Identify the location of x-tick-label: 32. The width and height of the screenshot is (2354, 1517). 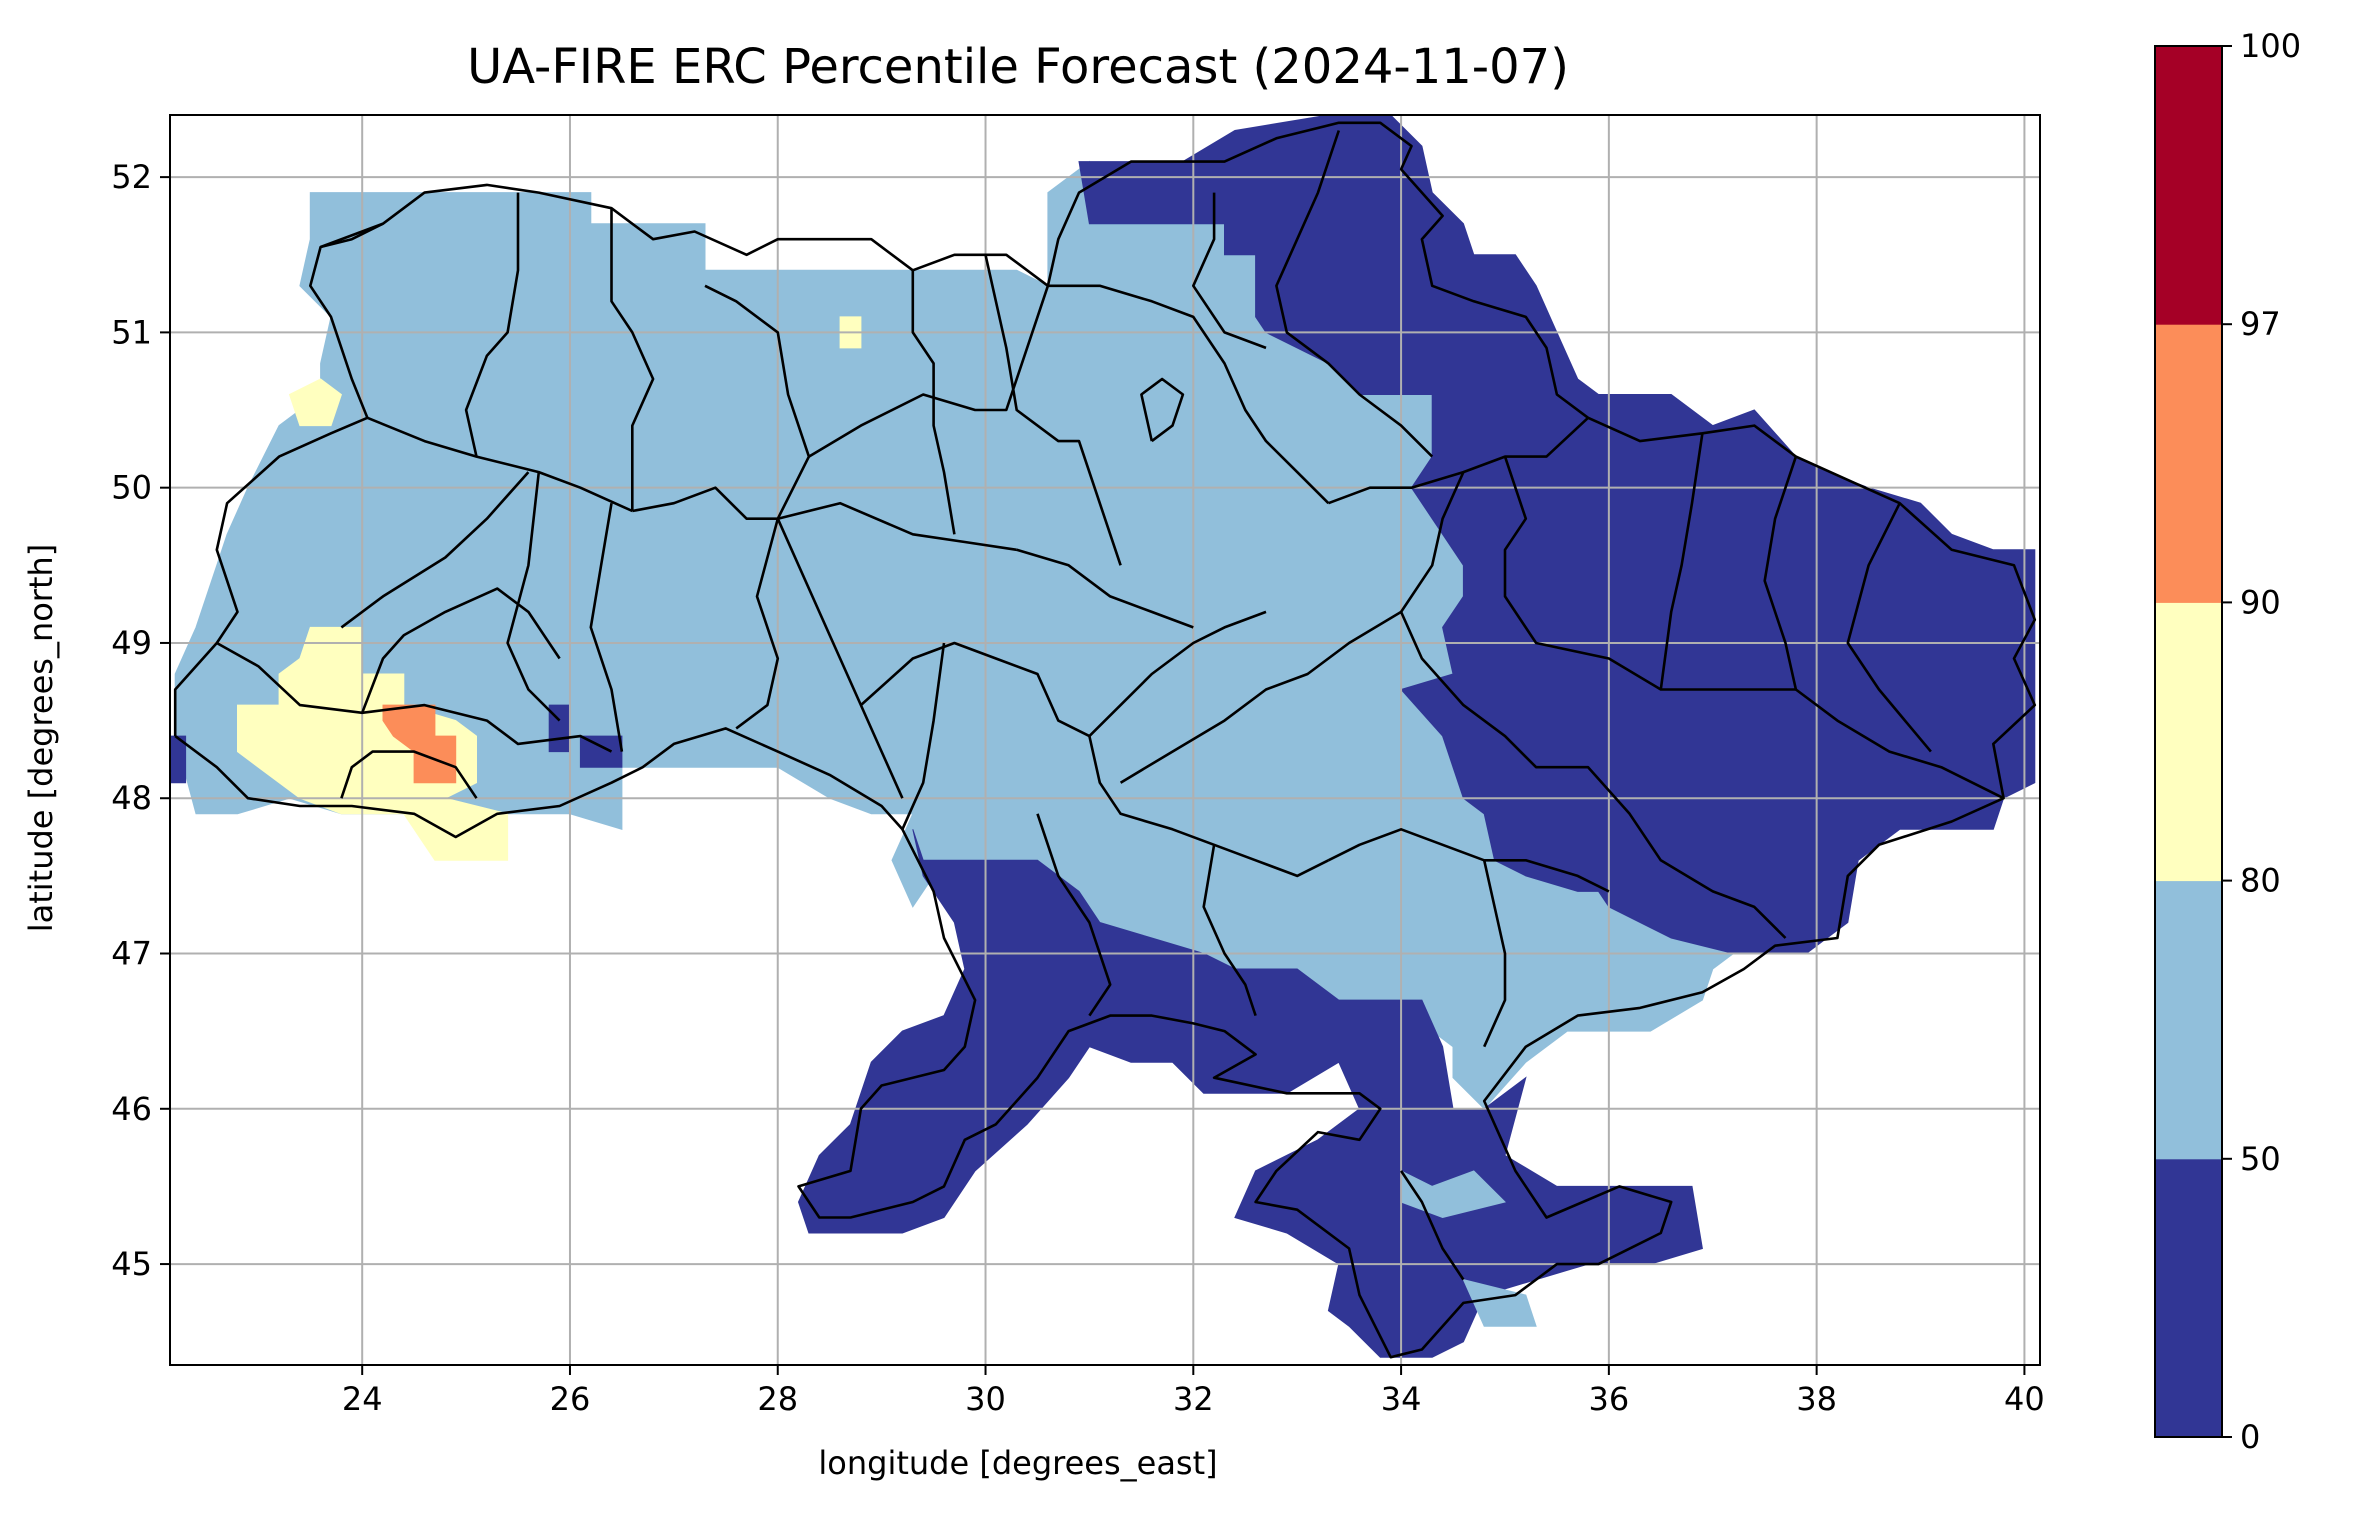
(1193, 1399).